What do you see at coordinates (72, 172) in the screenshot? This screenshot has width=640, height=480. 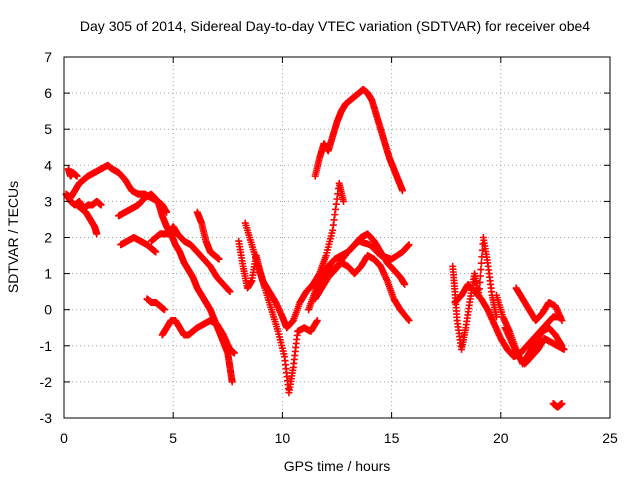 I see `series-track-c` at bounding box center [72, 172].